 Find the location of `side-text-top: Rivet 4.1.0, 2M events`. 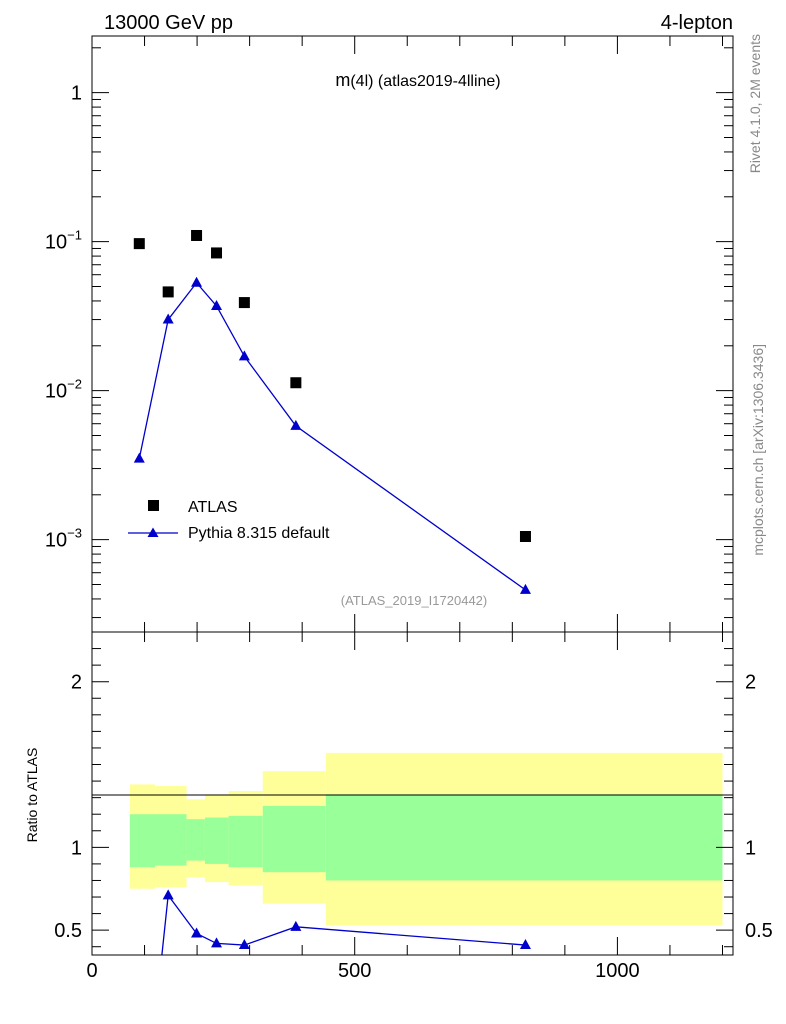

side-text-top: Rivet 4.1.0, 2M events is located at coordinates (755, 103).